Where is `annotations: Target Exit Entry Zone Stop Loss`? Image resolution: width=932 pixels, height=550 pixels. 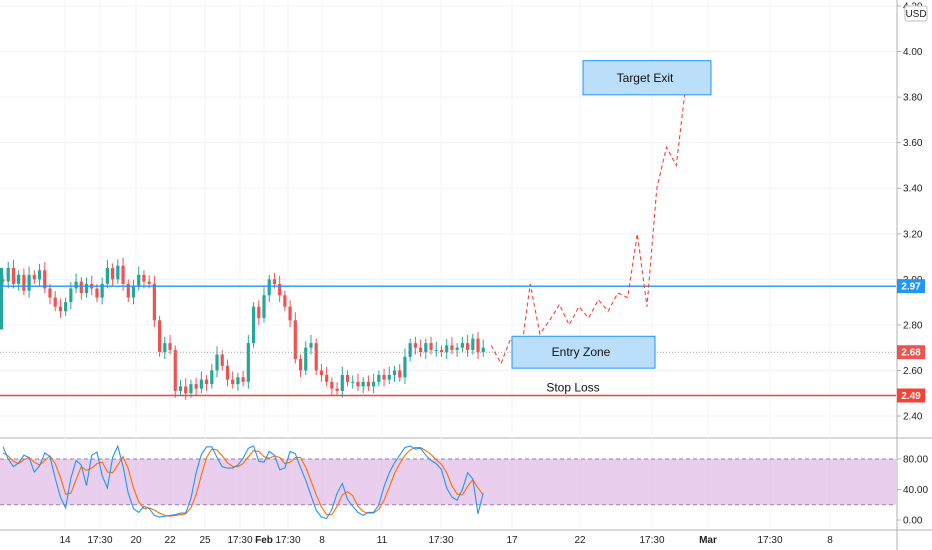 annotations: Target Exit Entry Zone Stop Loss is located at coordinates (611, 227).